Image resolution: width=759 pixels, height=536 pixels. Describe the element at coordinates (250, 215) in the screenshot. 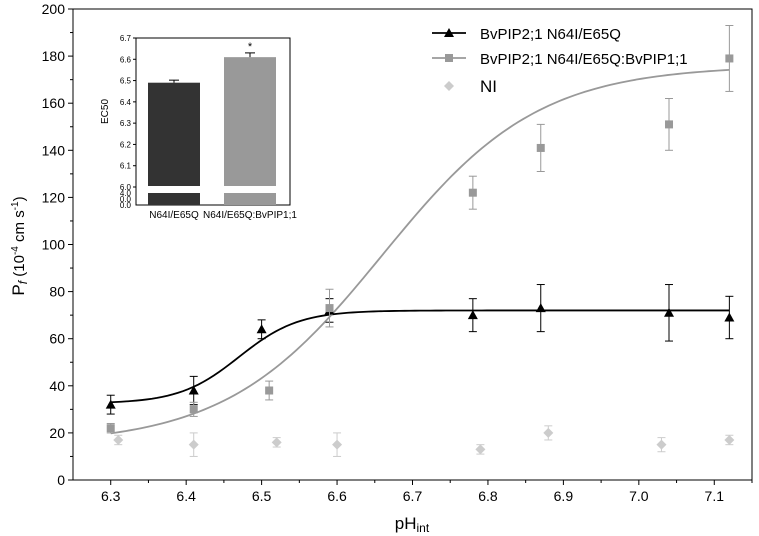

I see `inset-category-label: N64I/E65Q:BvPIP1;1` at that location.